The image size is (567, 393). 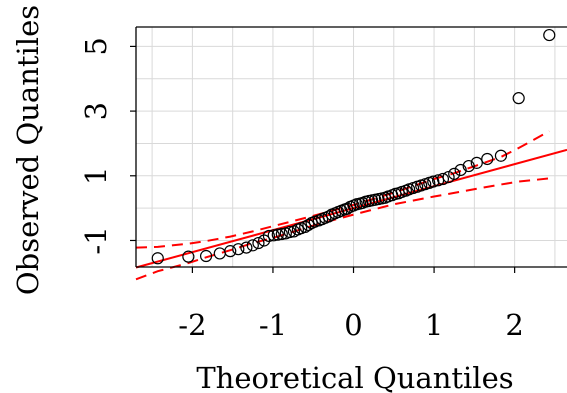 What do you see at coordinates (354, 377) in the screenshot?
I see `x-axis-title: Theoretical Quantiles` at bounding box center [354, 377].